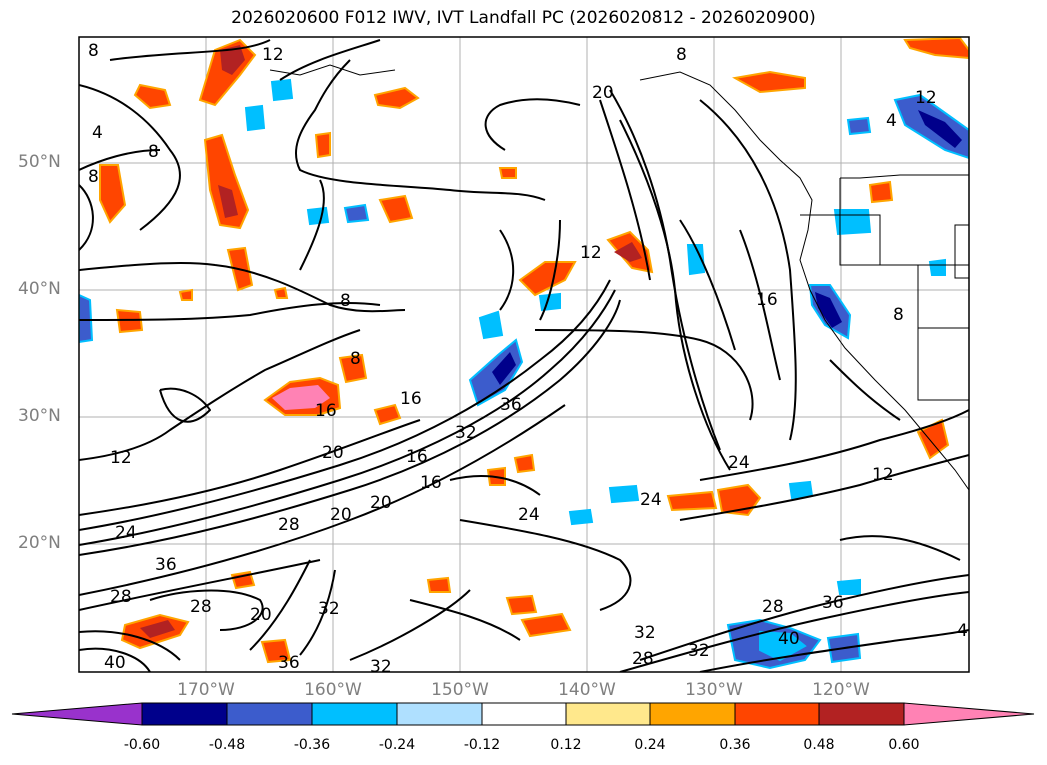 The image size is (1047, 765). I want to click on colorbar-tick-label: 0.24, so click(650, 745).